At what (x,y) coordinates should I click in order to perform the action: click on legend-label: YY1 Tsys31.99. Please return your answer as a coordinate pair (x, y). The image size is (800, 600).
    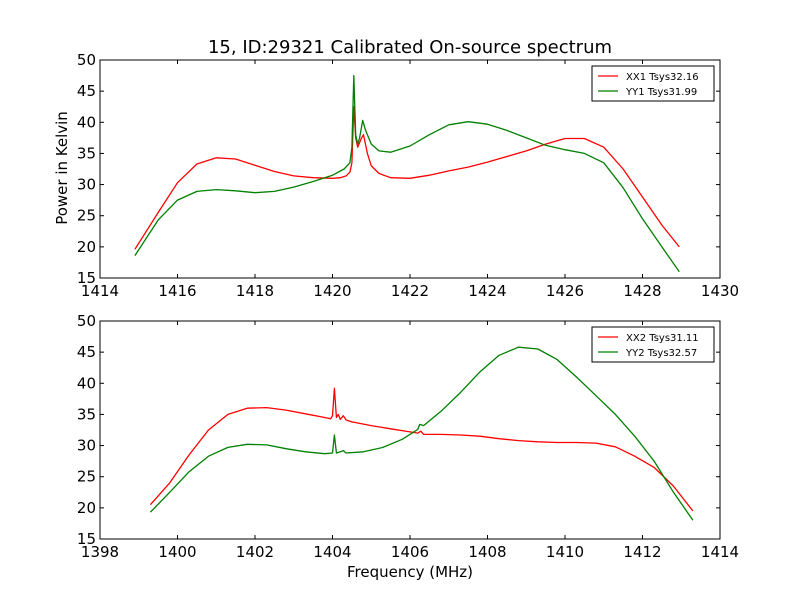
    Looking at the image, I should click on (661, 92).